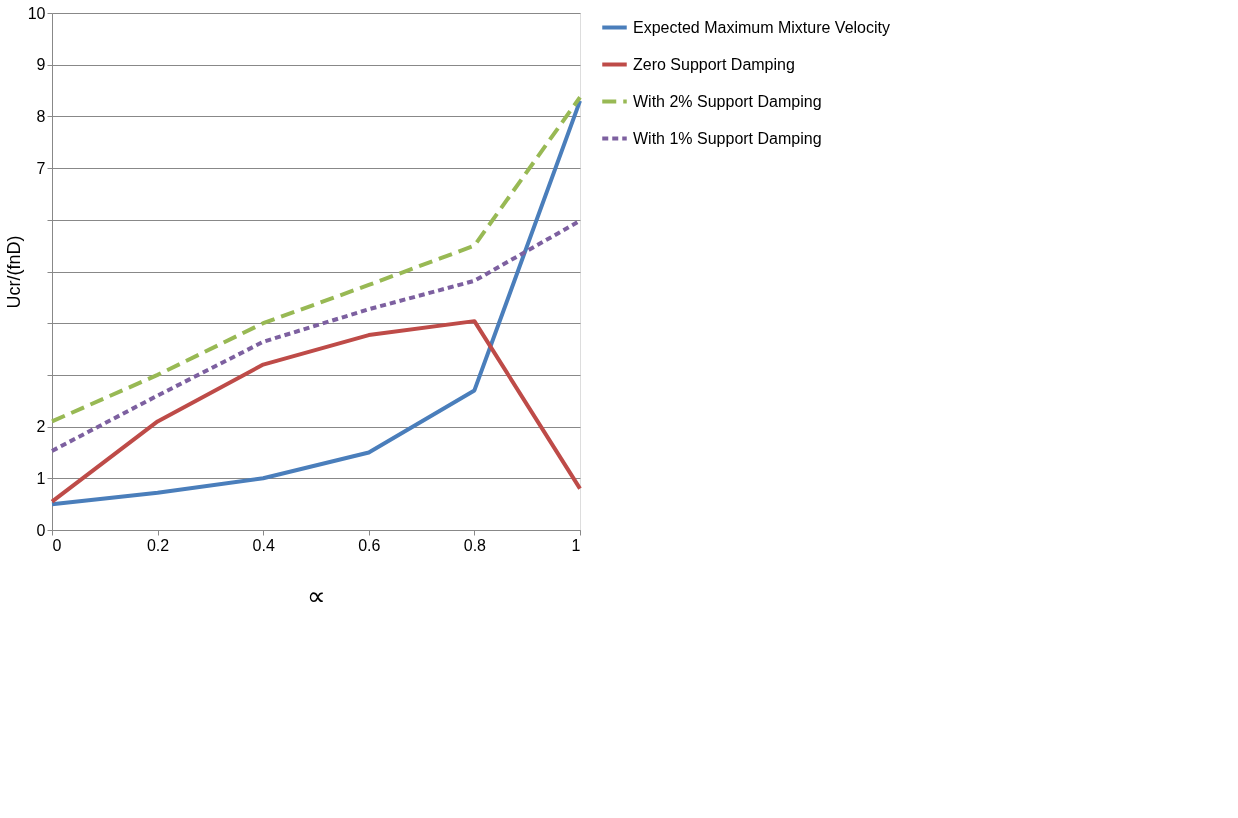 The image size is (1238, 818). What do you see at coordinates (316, 595) in the screenshot?
I see `x-axis-title: ∝` at bounding box center [316, 595].